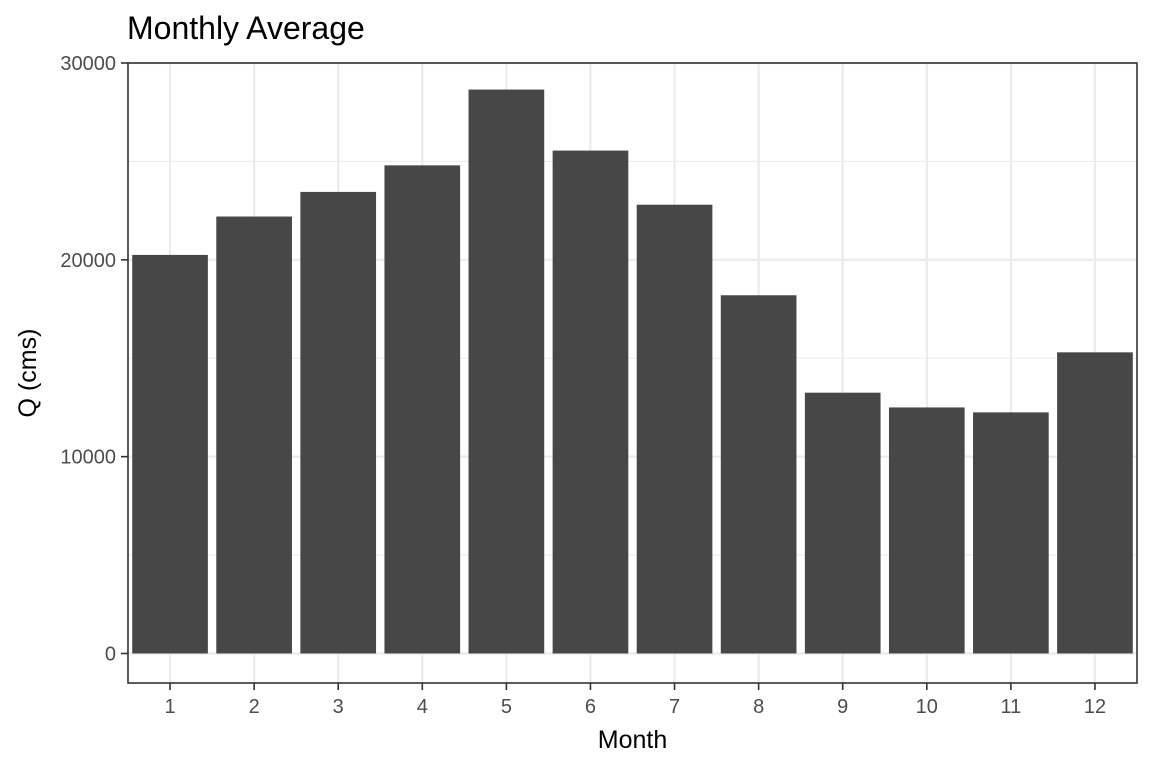  Describe the element at coordinates (246, 28) in the screenshot. I see `chart-title: Monthly Average` at that location.